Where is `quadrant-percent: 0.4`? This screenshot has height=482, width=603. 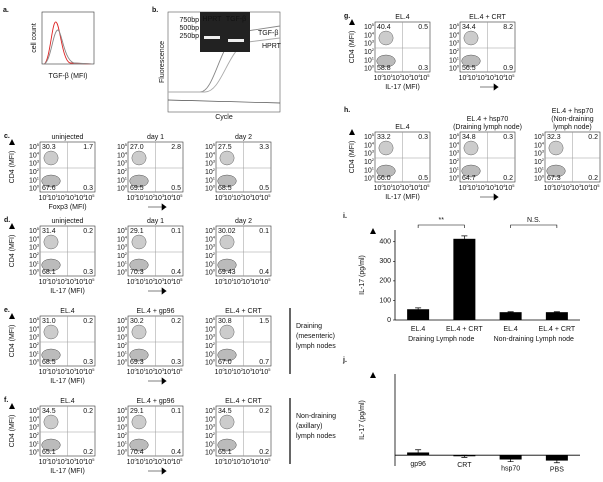 quadrant-percent: 0.4 is located at coordinates (176, 272).